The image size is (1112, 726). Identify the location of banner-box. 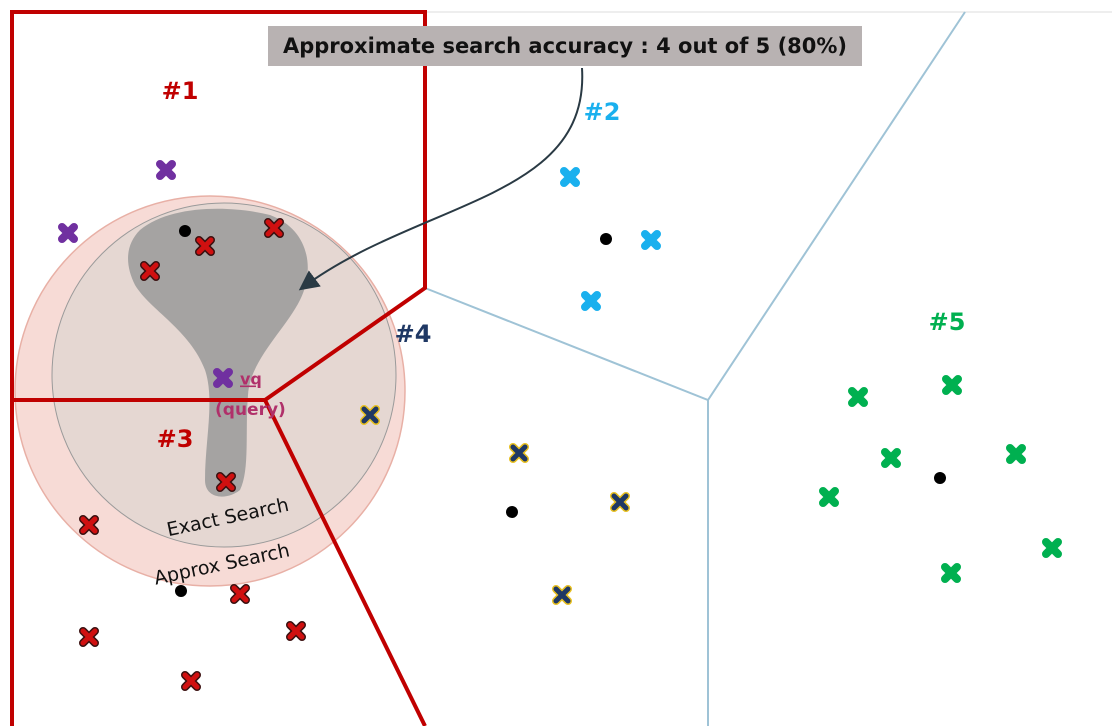
(565, 46).